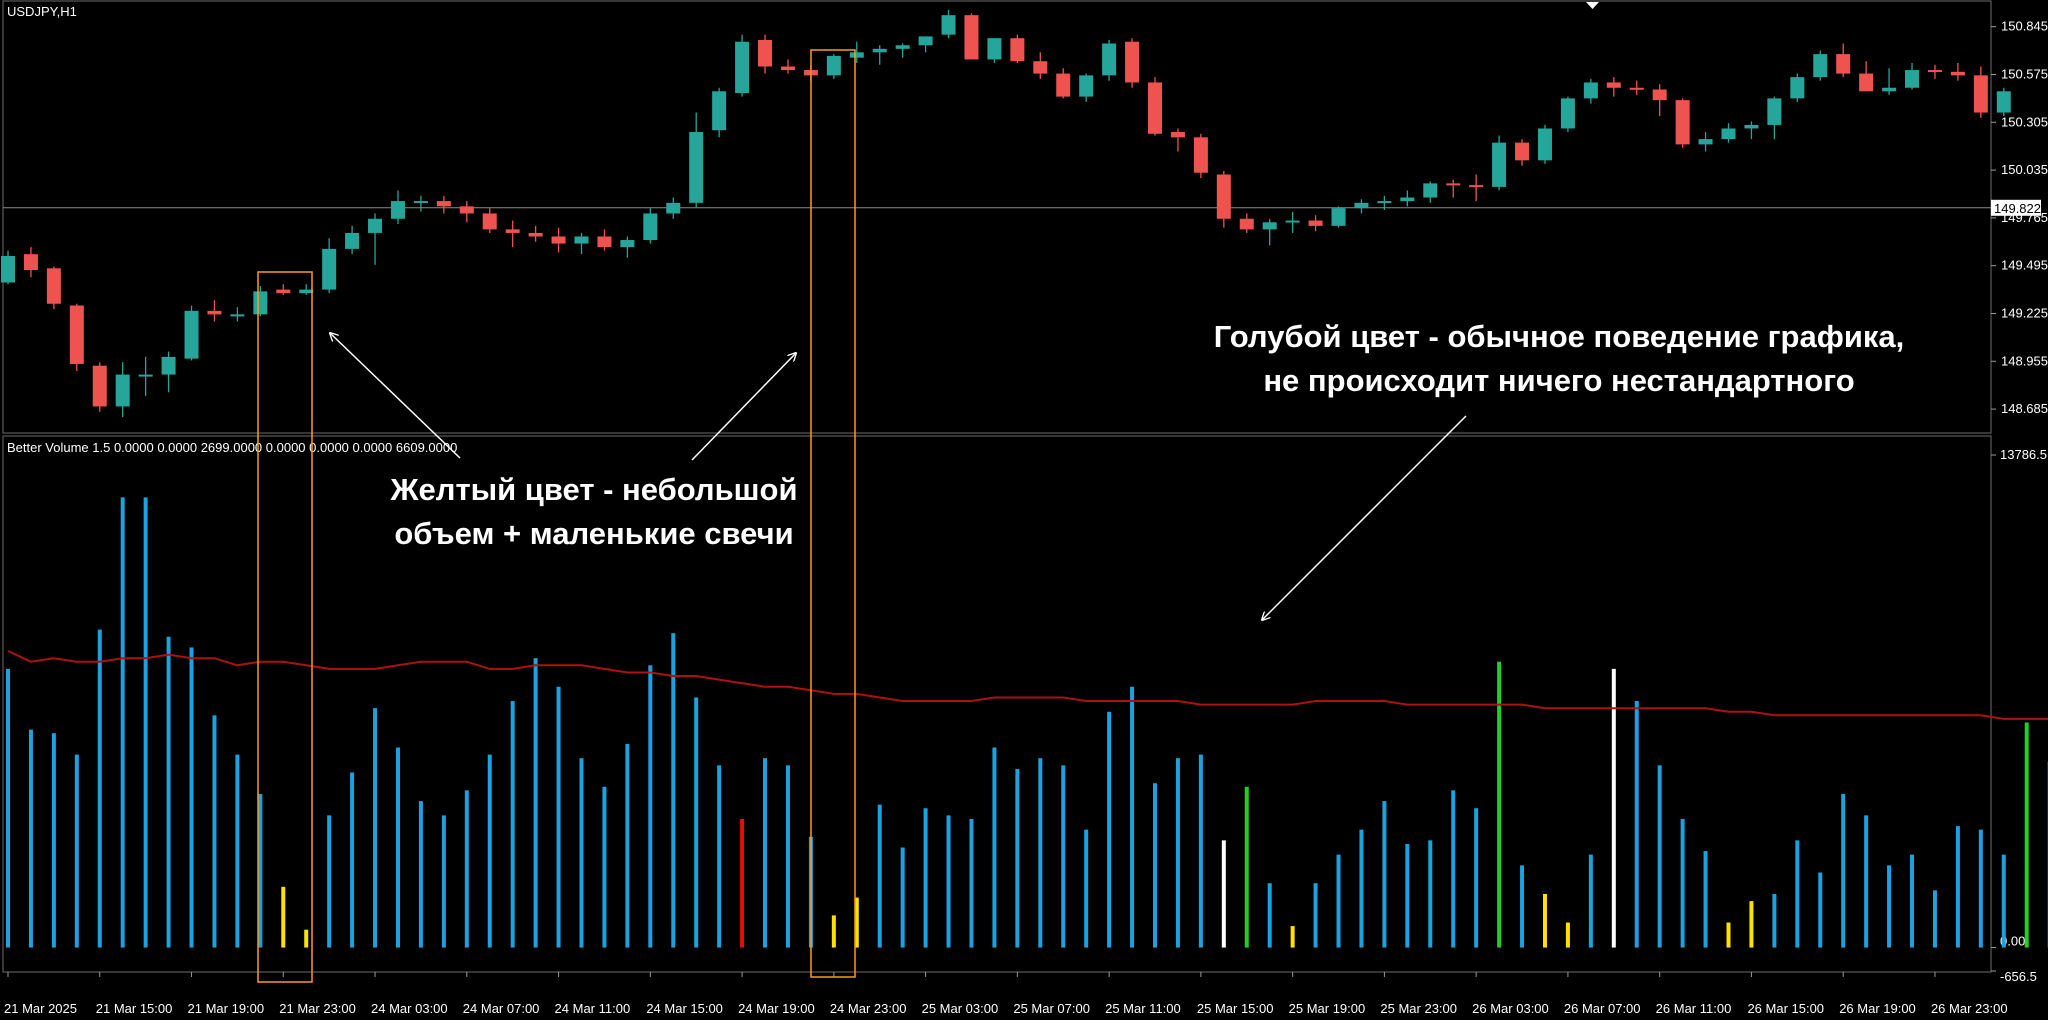  I want to click on current-price-label: 149.822, so click(2016, 207).